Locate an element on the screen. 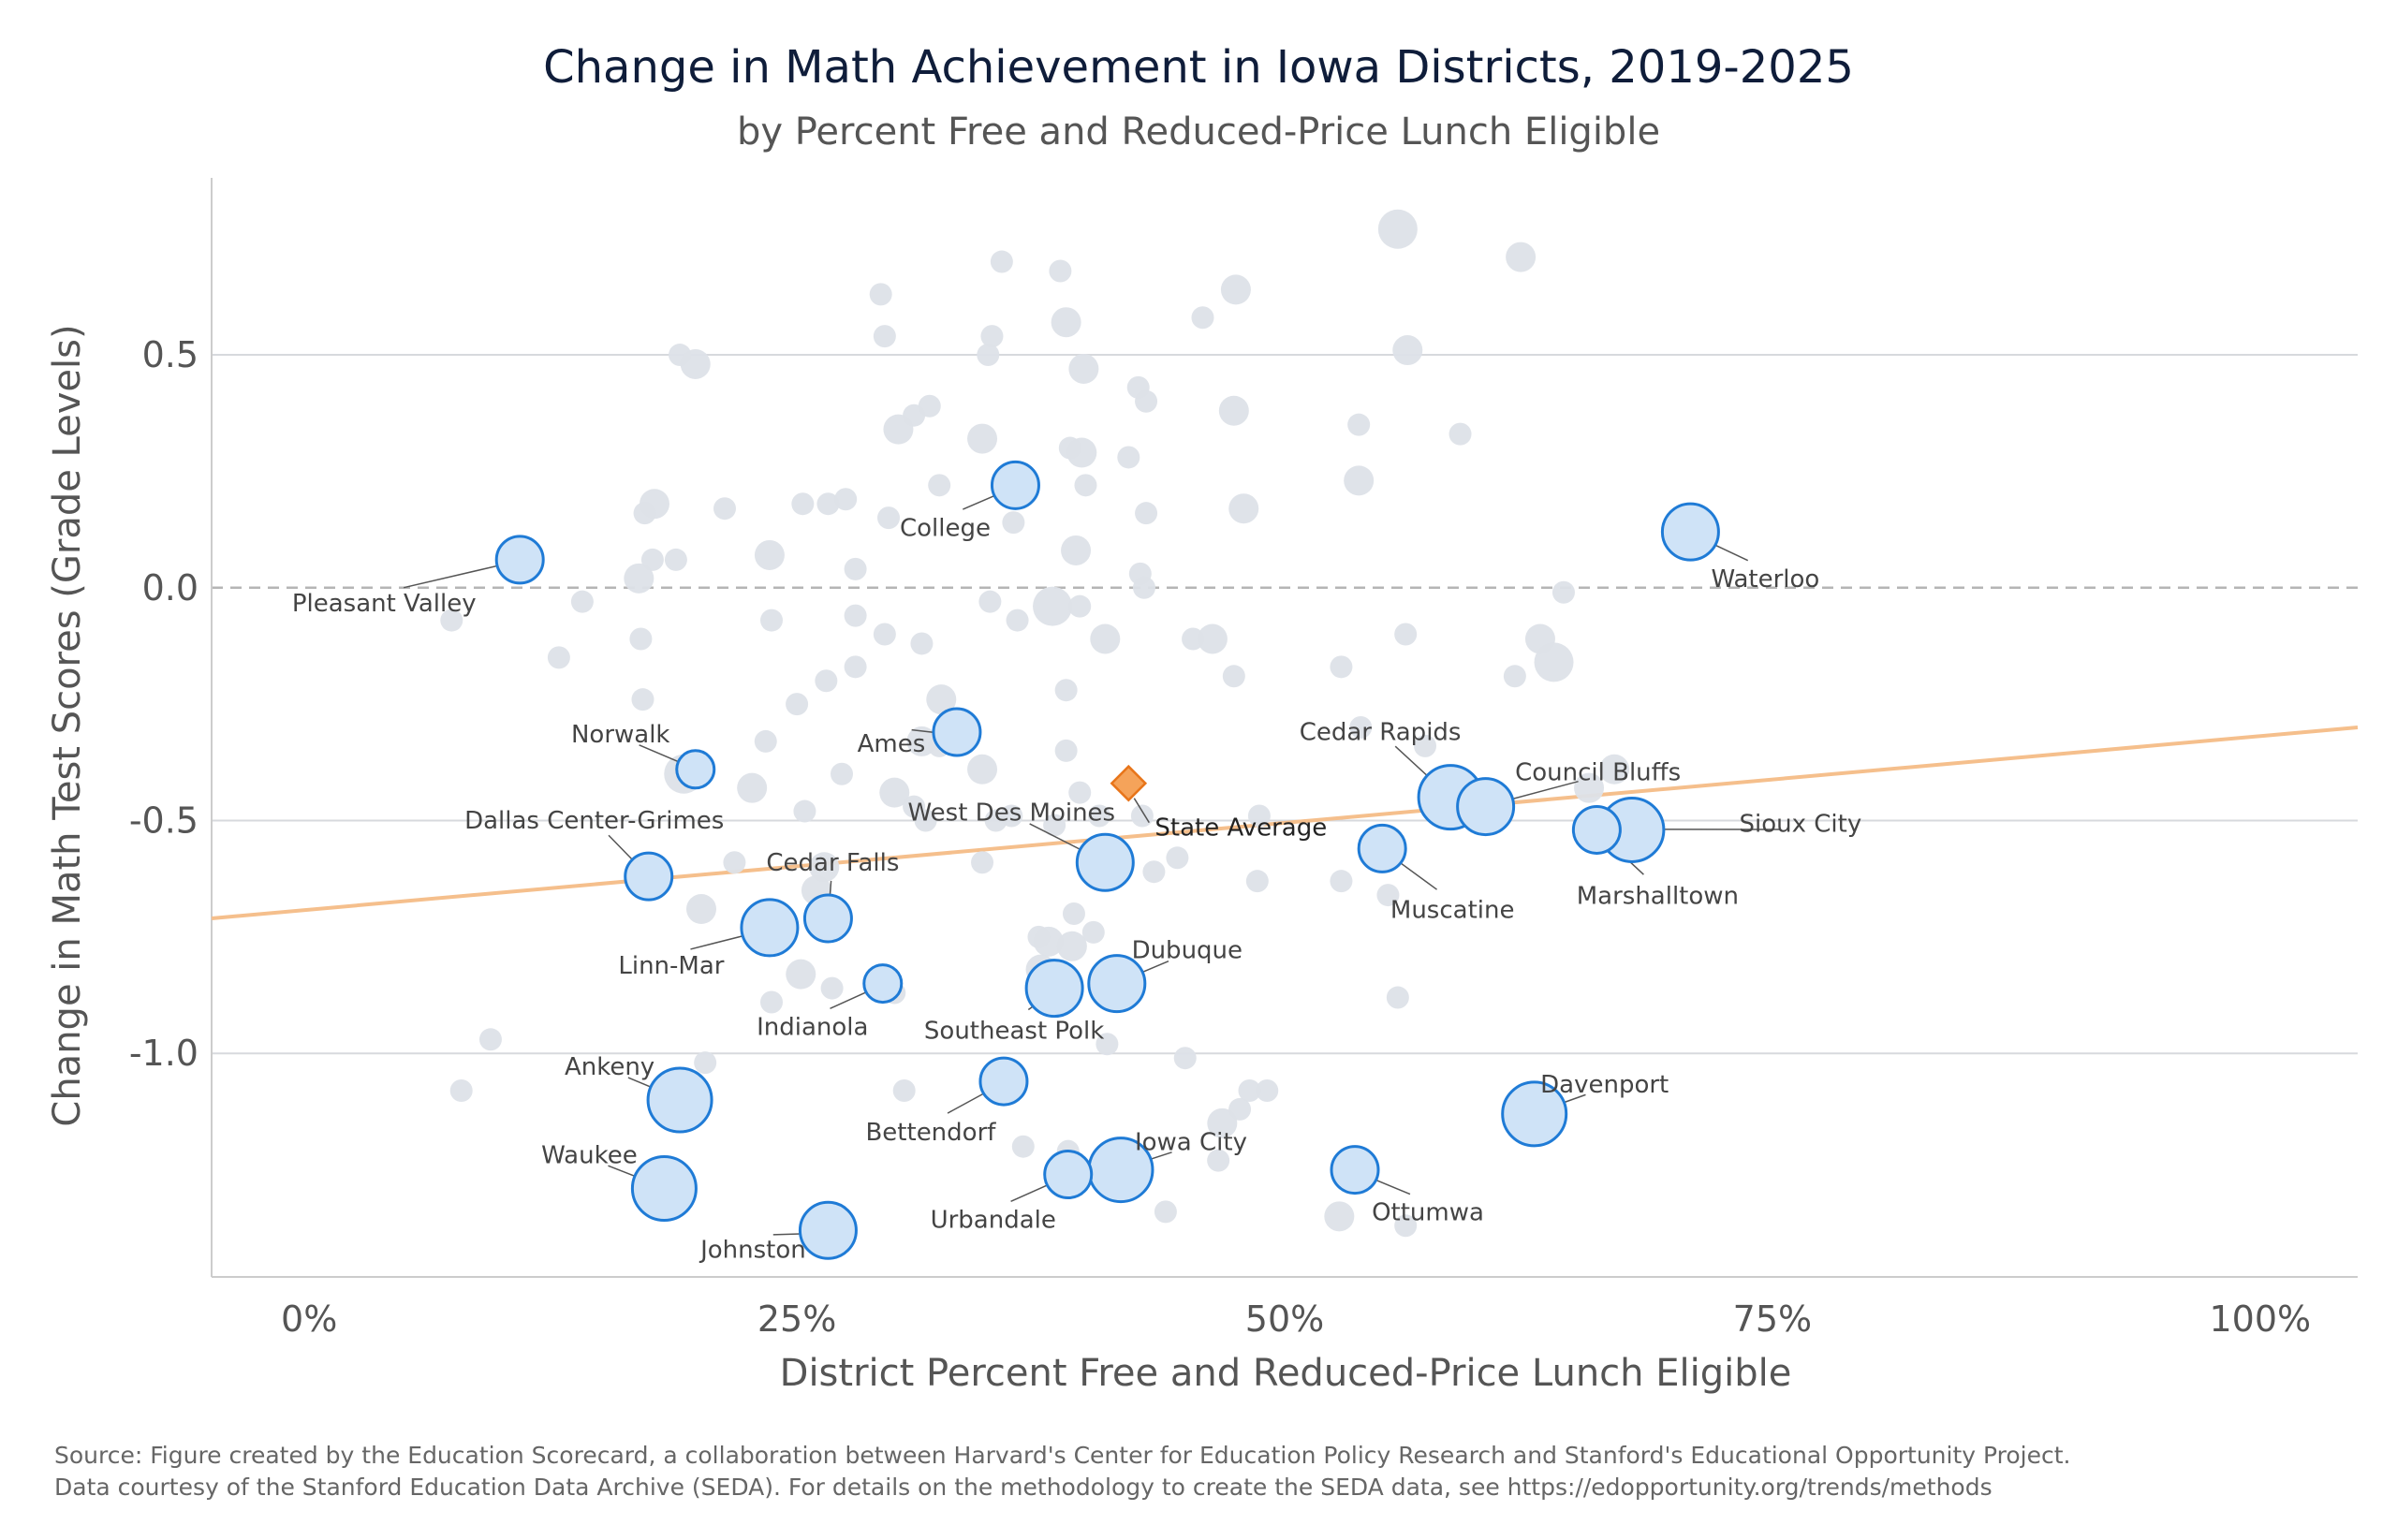 The image size is (2397, 1540). district-label: West Des Moines is located at coordinates (1012, 813).